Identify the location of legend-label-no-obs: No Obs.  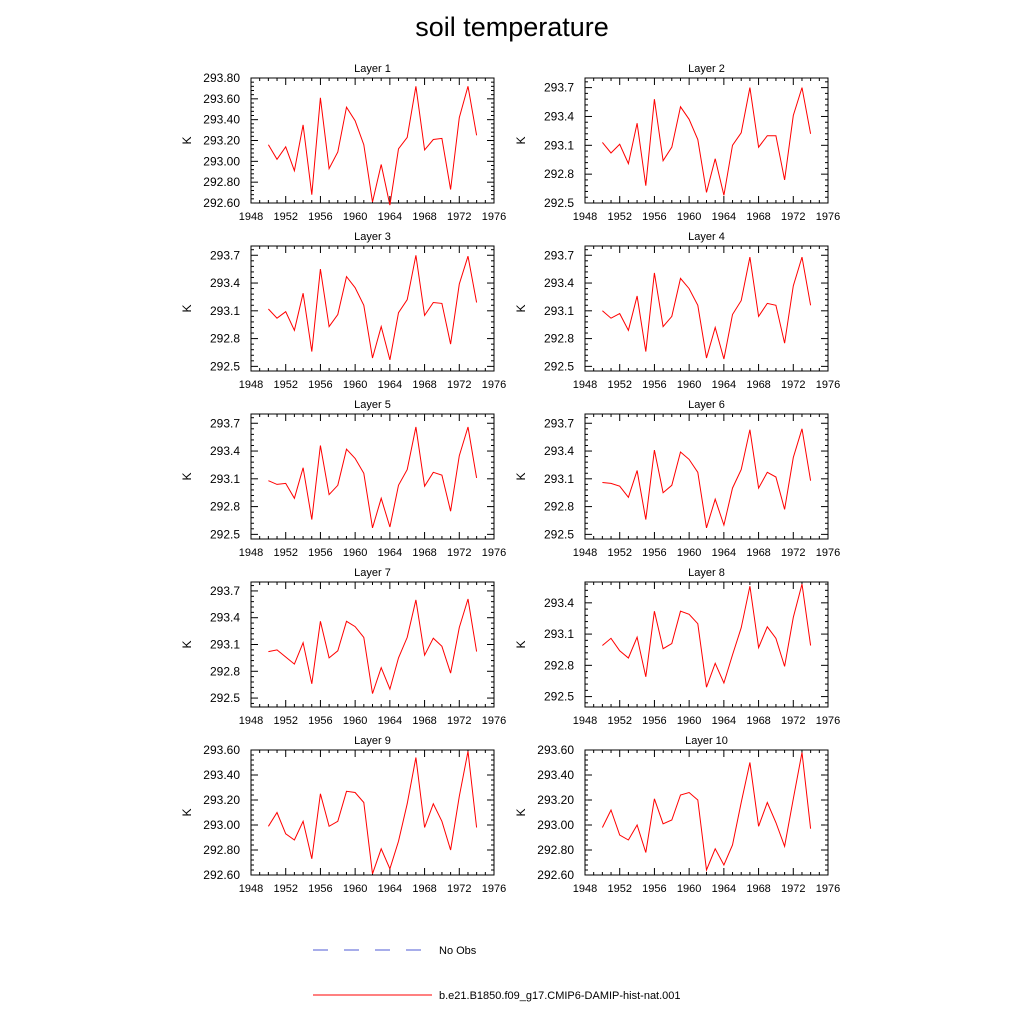
(458, 951).